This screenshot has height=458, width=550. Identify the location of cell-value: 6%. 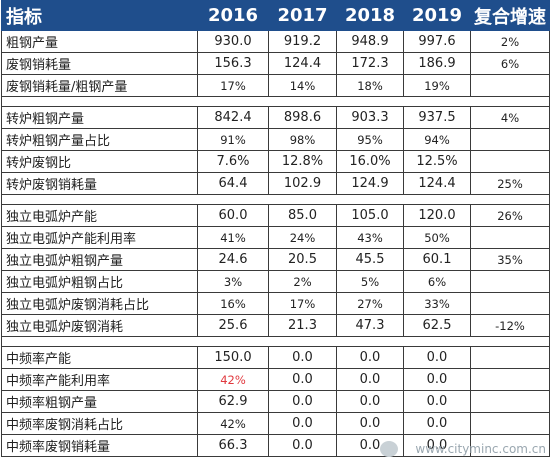
(437, 281).